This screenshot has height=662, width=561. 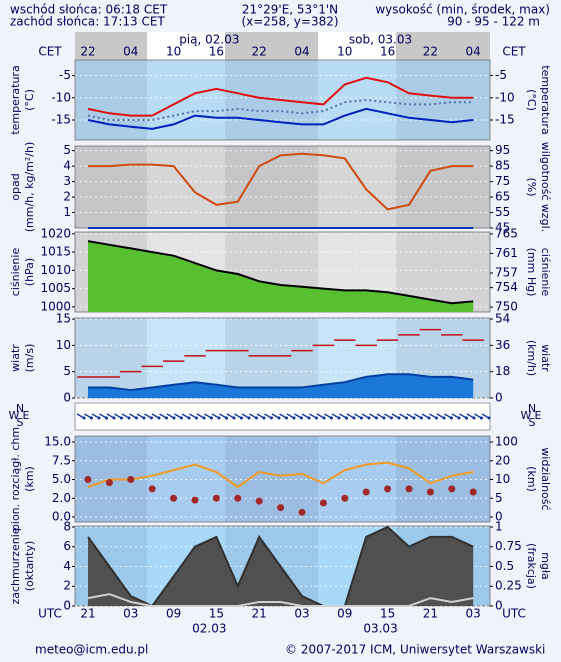 I want to click on y-tick-label: 5.0, so click(x=61, y=479).